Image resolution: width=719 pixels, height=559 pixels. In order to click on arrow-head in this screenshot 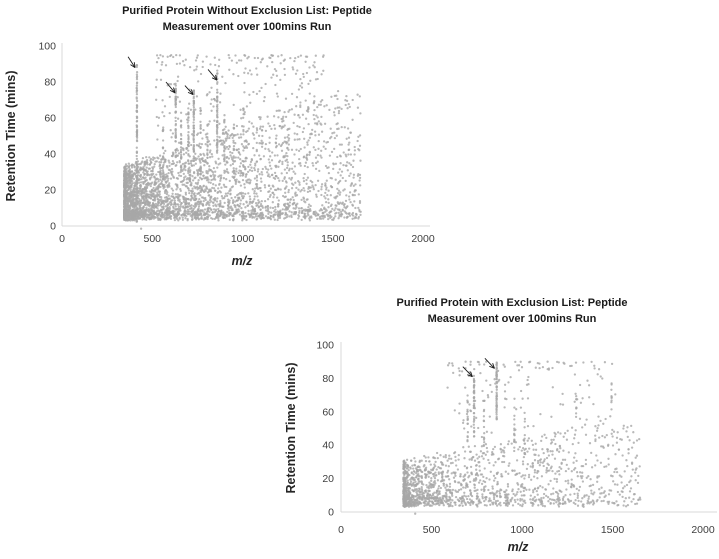, I will do `click(214, 79)`.